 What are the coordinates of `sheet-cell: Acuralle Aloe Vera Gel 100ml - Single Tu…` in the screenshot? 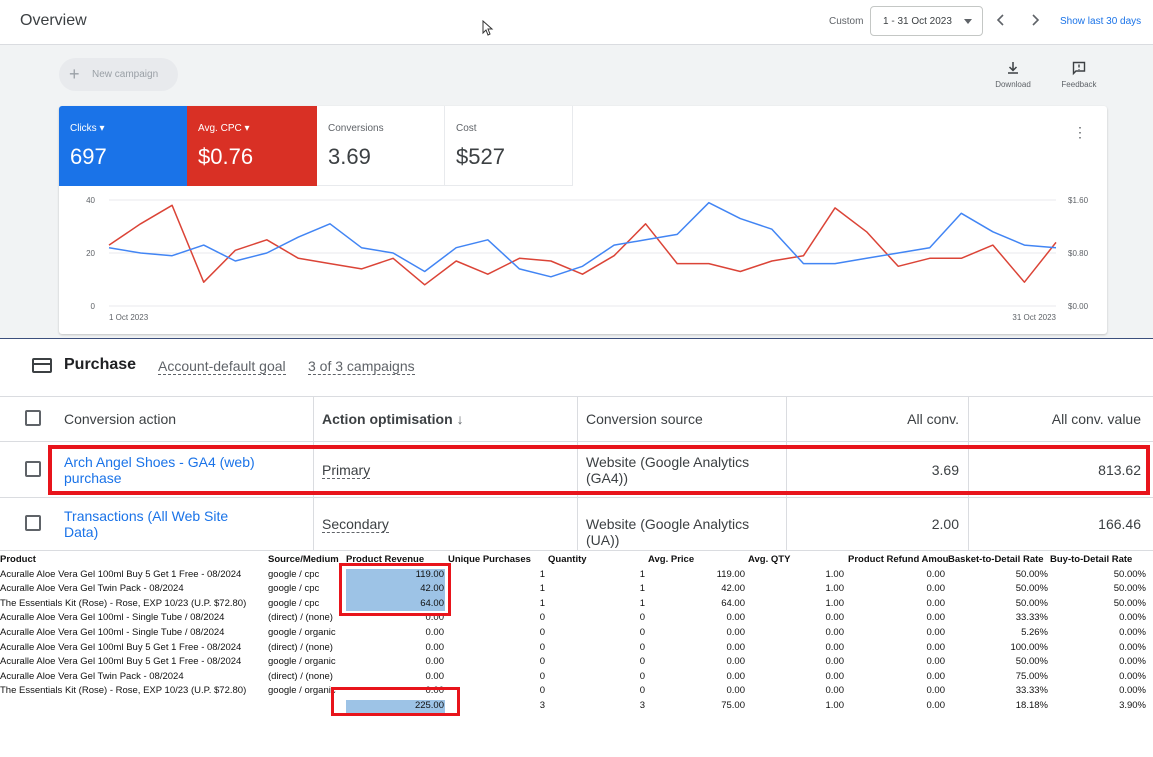 It's located at (112, 632).